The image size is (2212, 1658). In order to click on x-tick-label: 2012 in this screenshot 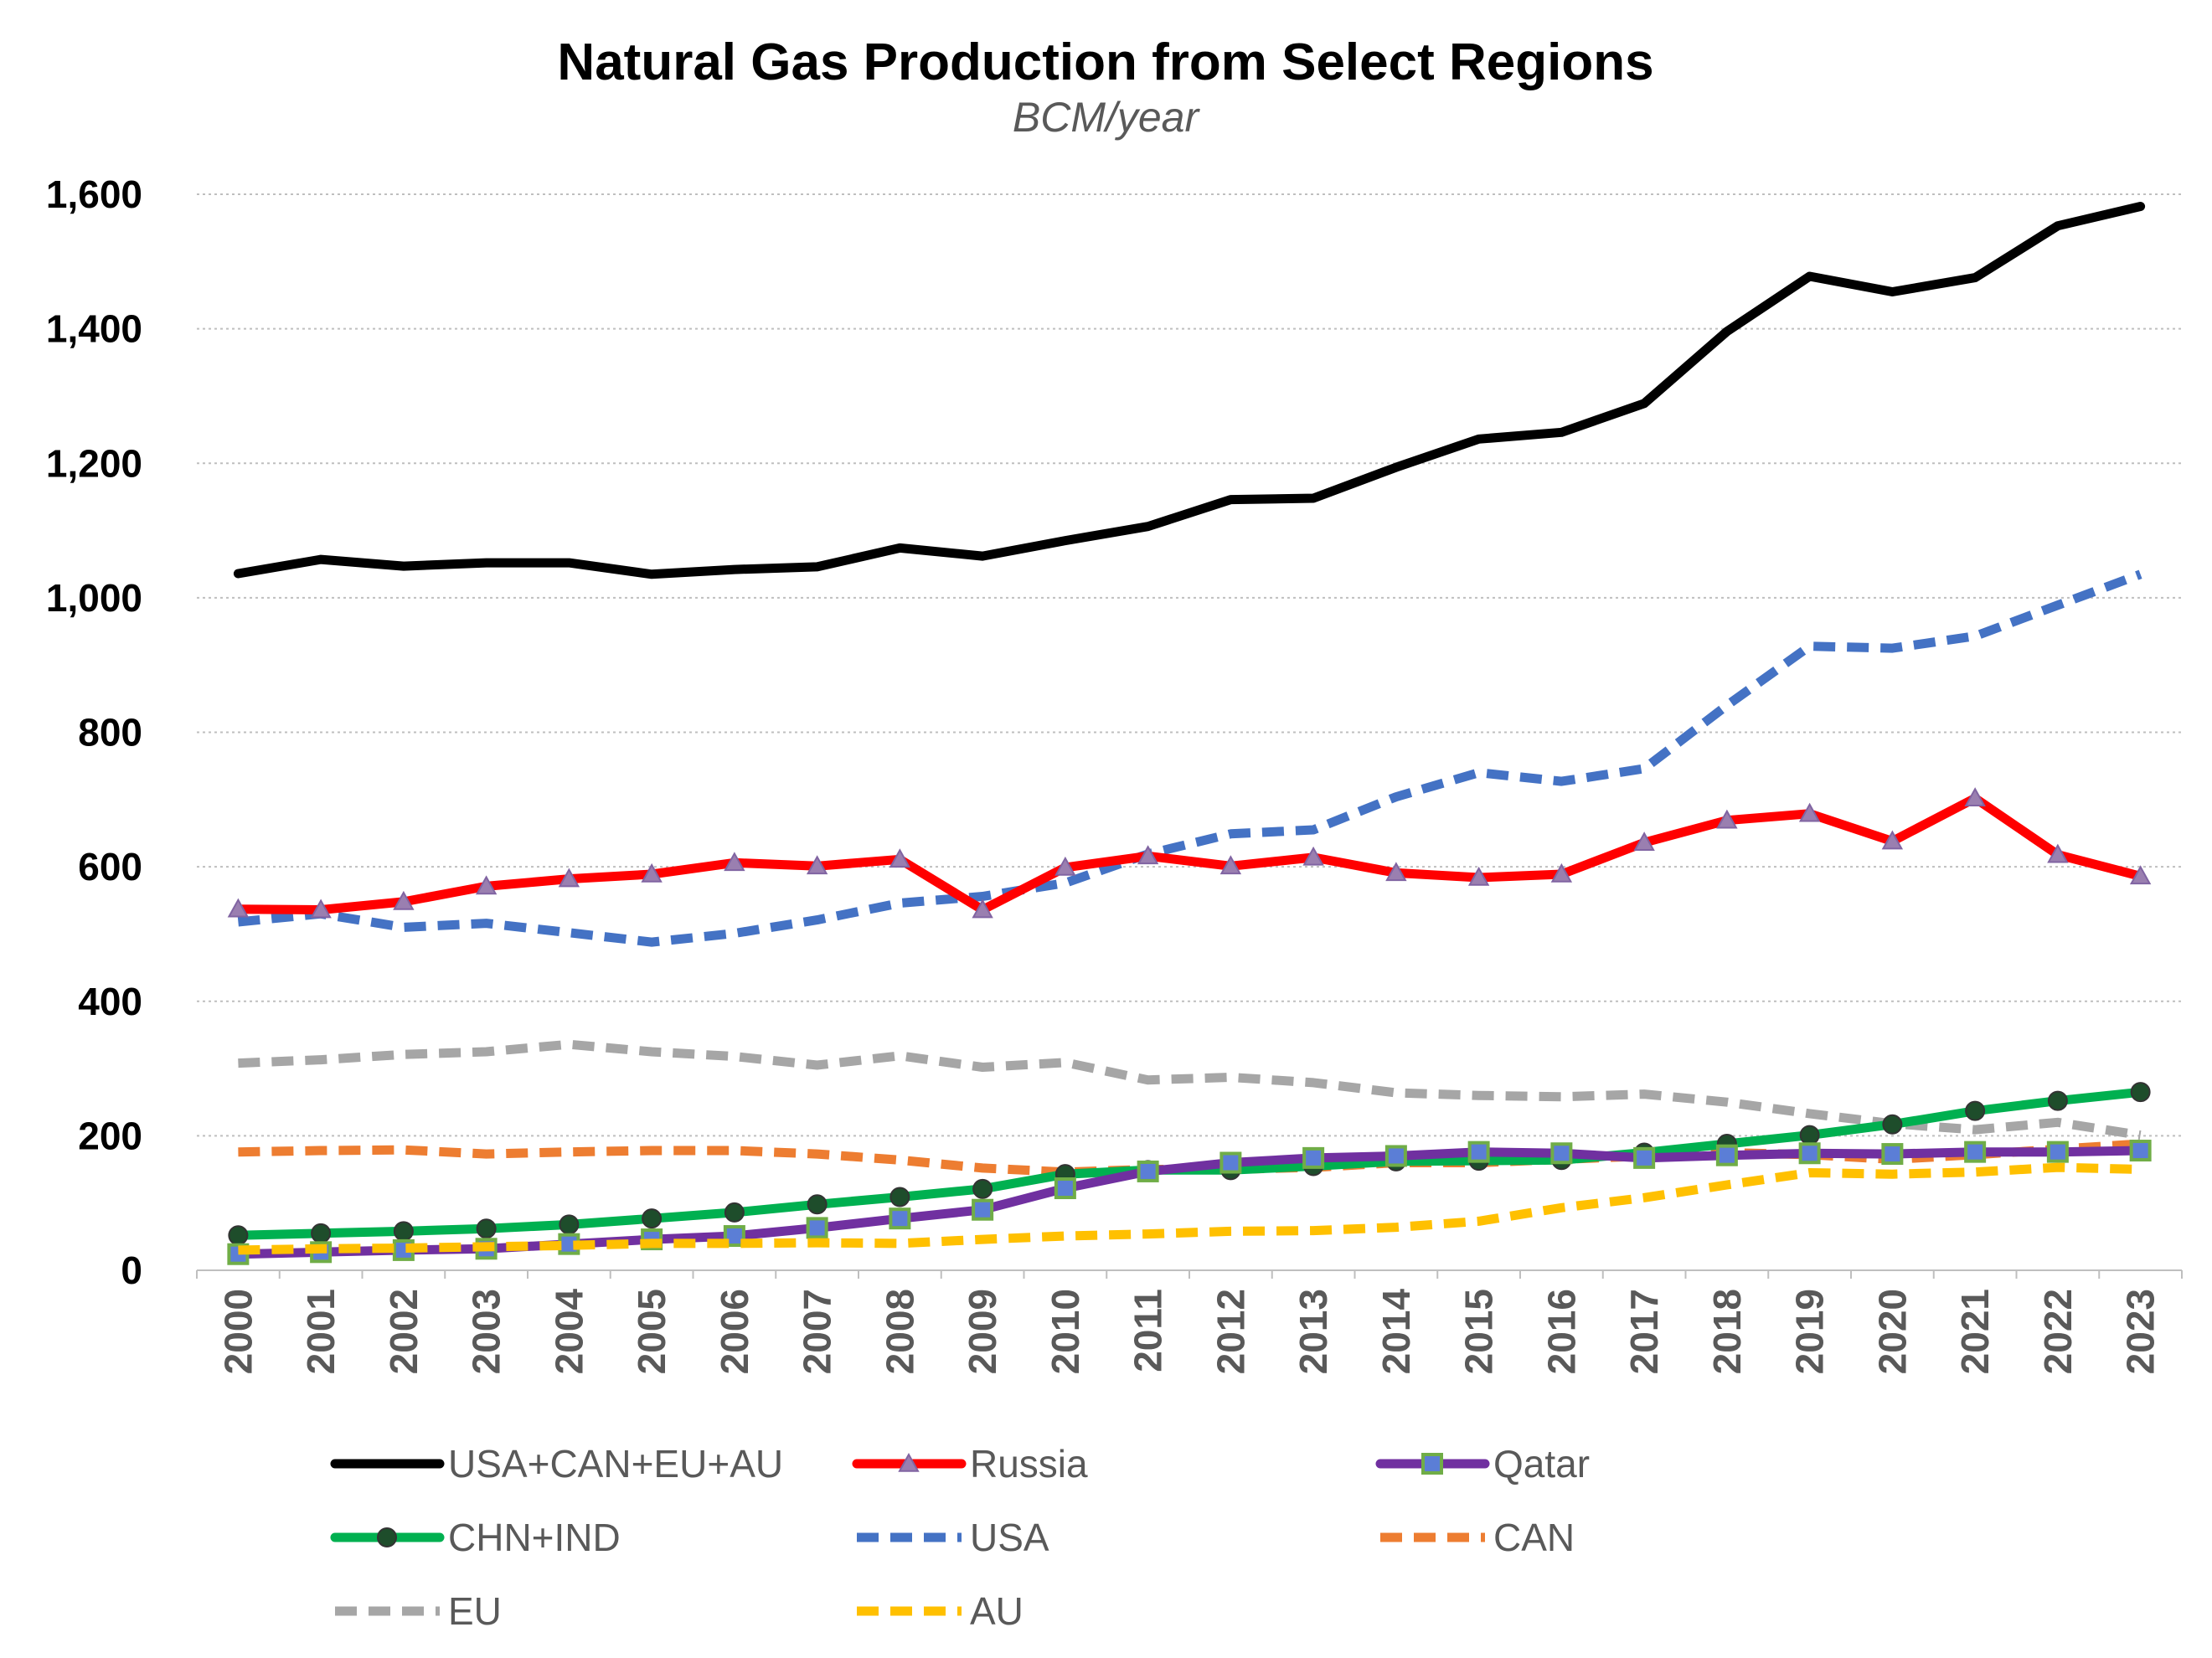, I will do `click(1230, 1331)`.